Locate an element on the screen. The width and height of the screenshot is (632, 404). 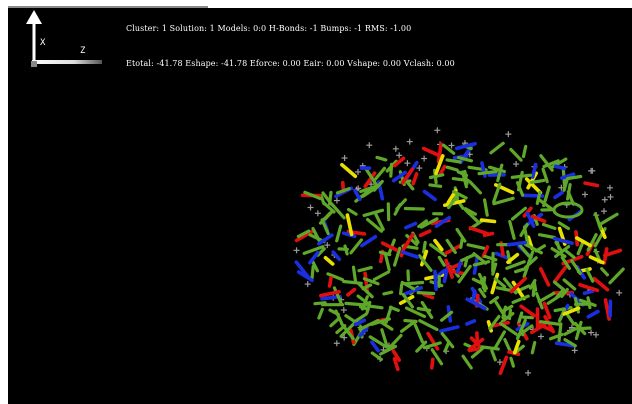
window-top-bar is located at coordinates (316, 4).